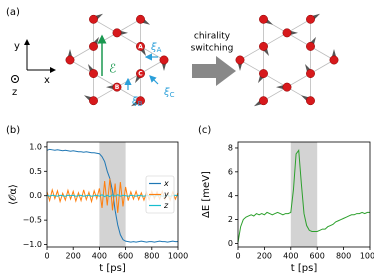 Image resolution: width=374 pixels, height=276 pixels. What do you see at coordinates (154, 80) in the screenshot?
I see `chirality-arrow` at bounding box center [154, 80].